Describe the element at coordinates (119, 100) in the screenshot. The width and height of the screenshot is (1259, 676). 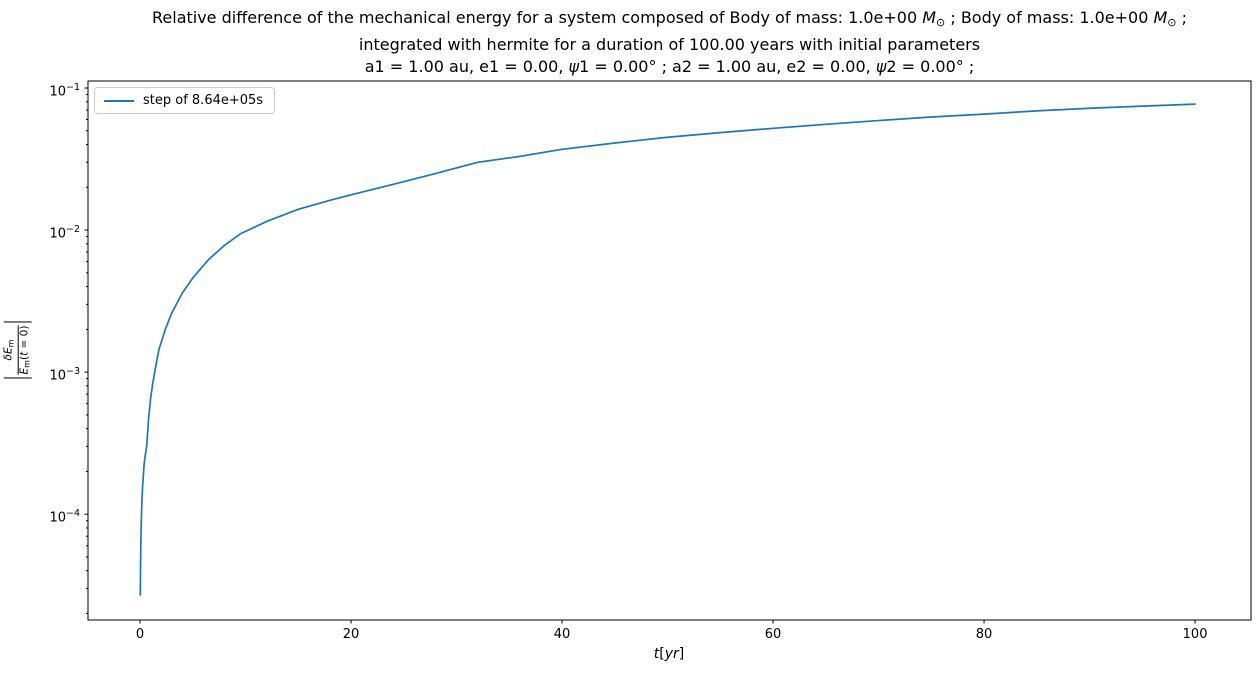
I see `legend-line-sample` at that location.